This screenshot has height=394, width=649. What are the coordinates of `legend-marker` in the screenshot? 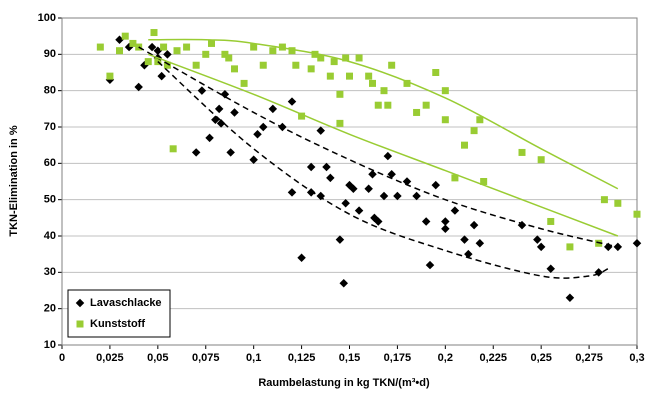 It's located at (80, 303).